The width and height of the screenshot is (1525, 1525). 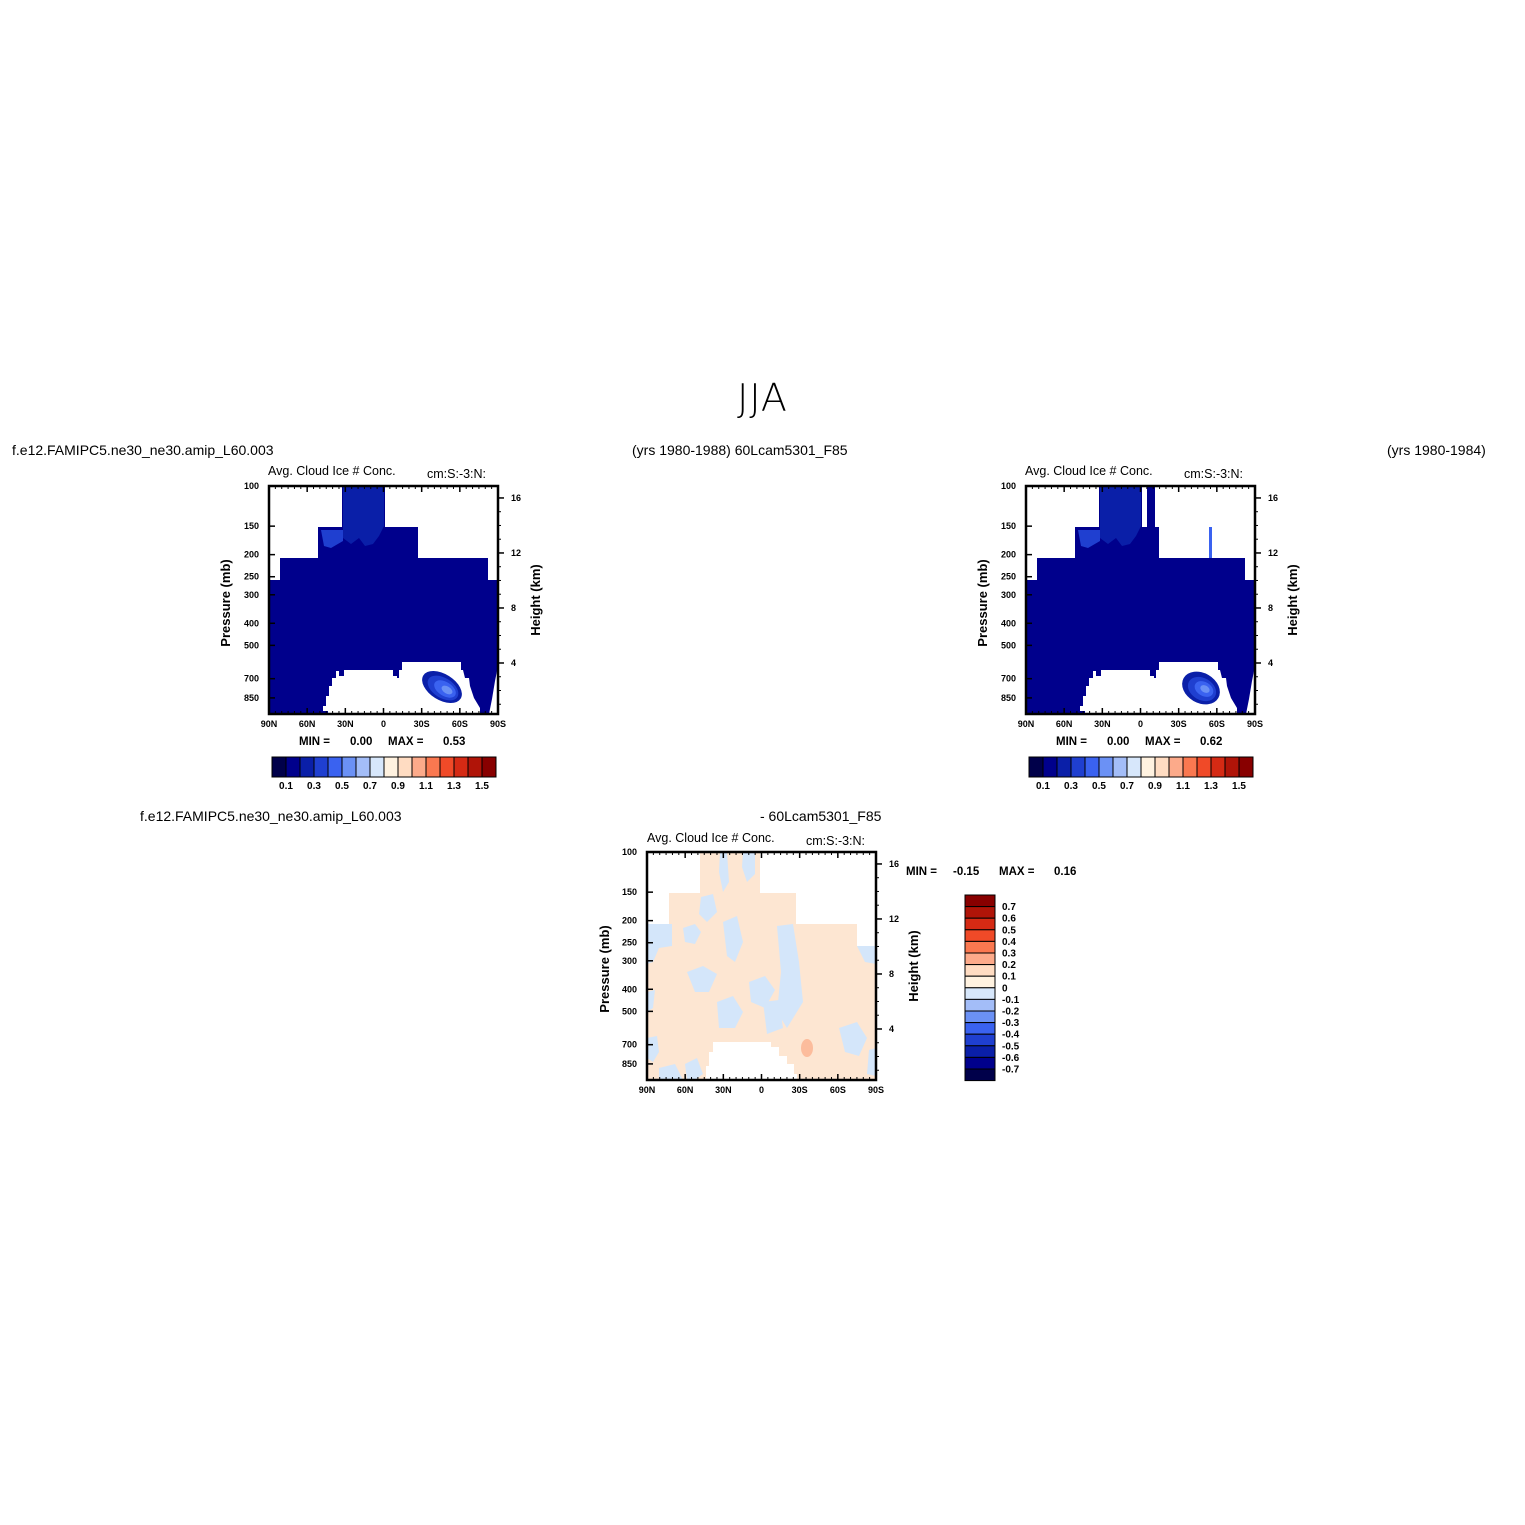 I want to click on right-ylabel-right: Height (km), so click(x=1292, y=600).